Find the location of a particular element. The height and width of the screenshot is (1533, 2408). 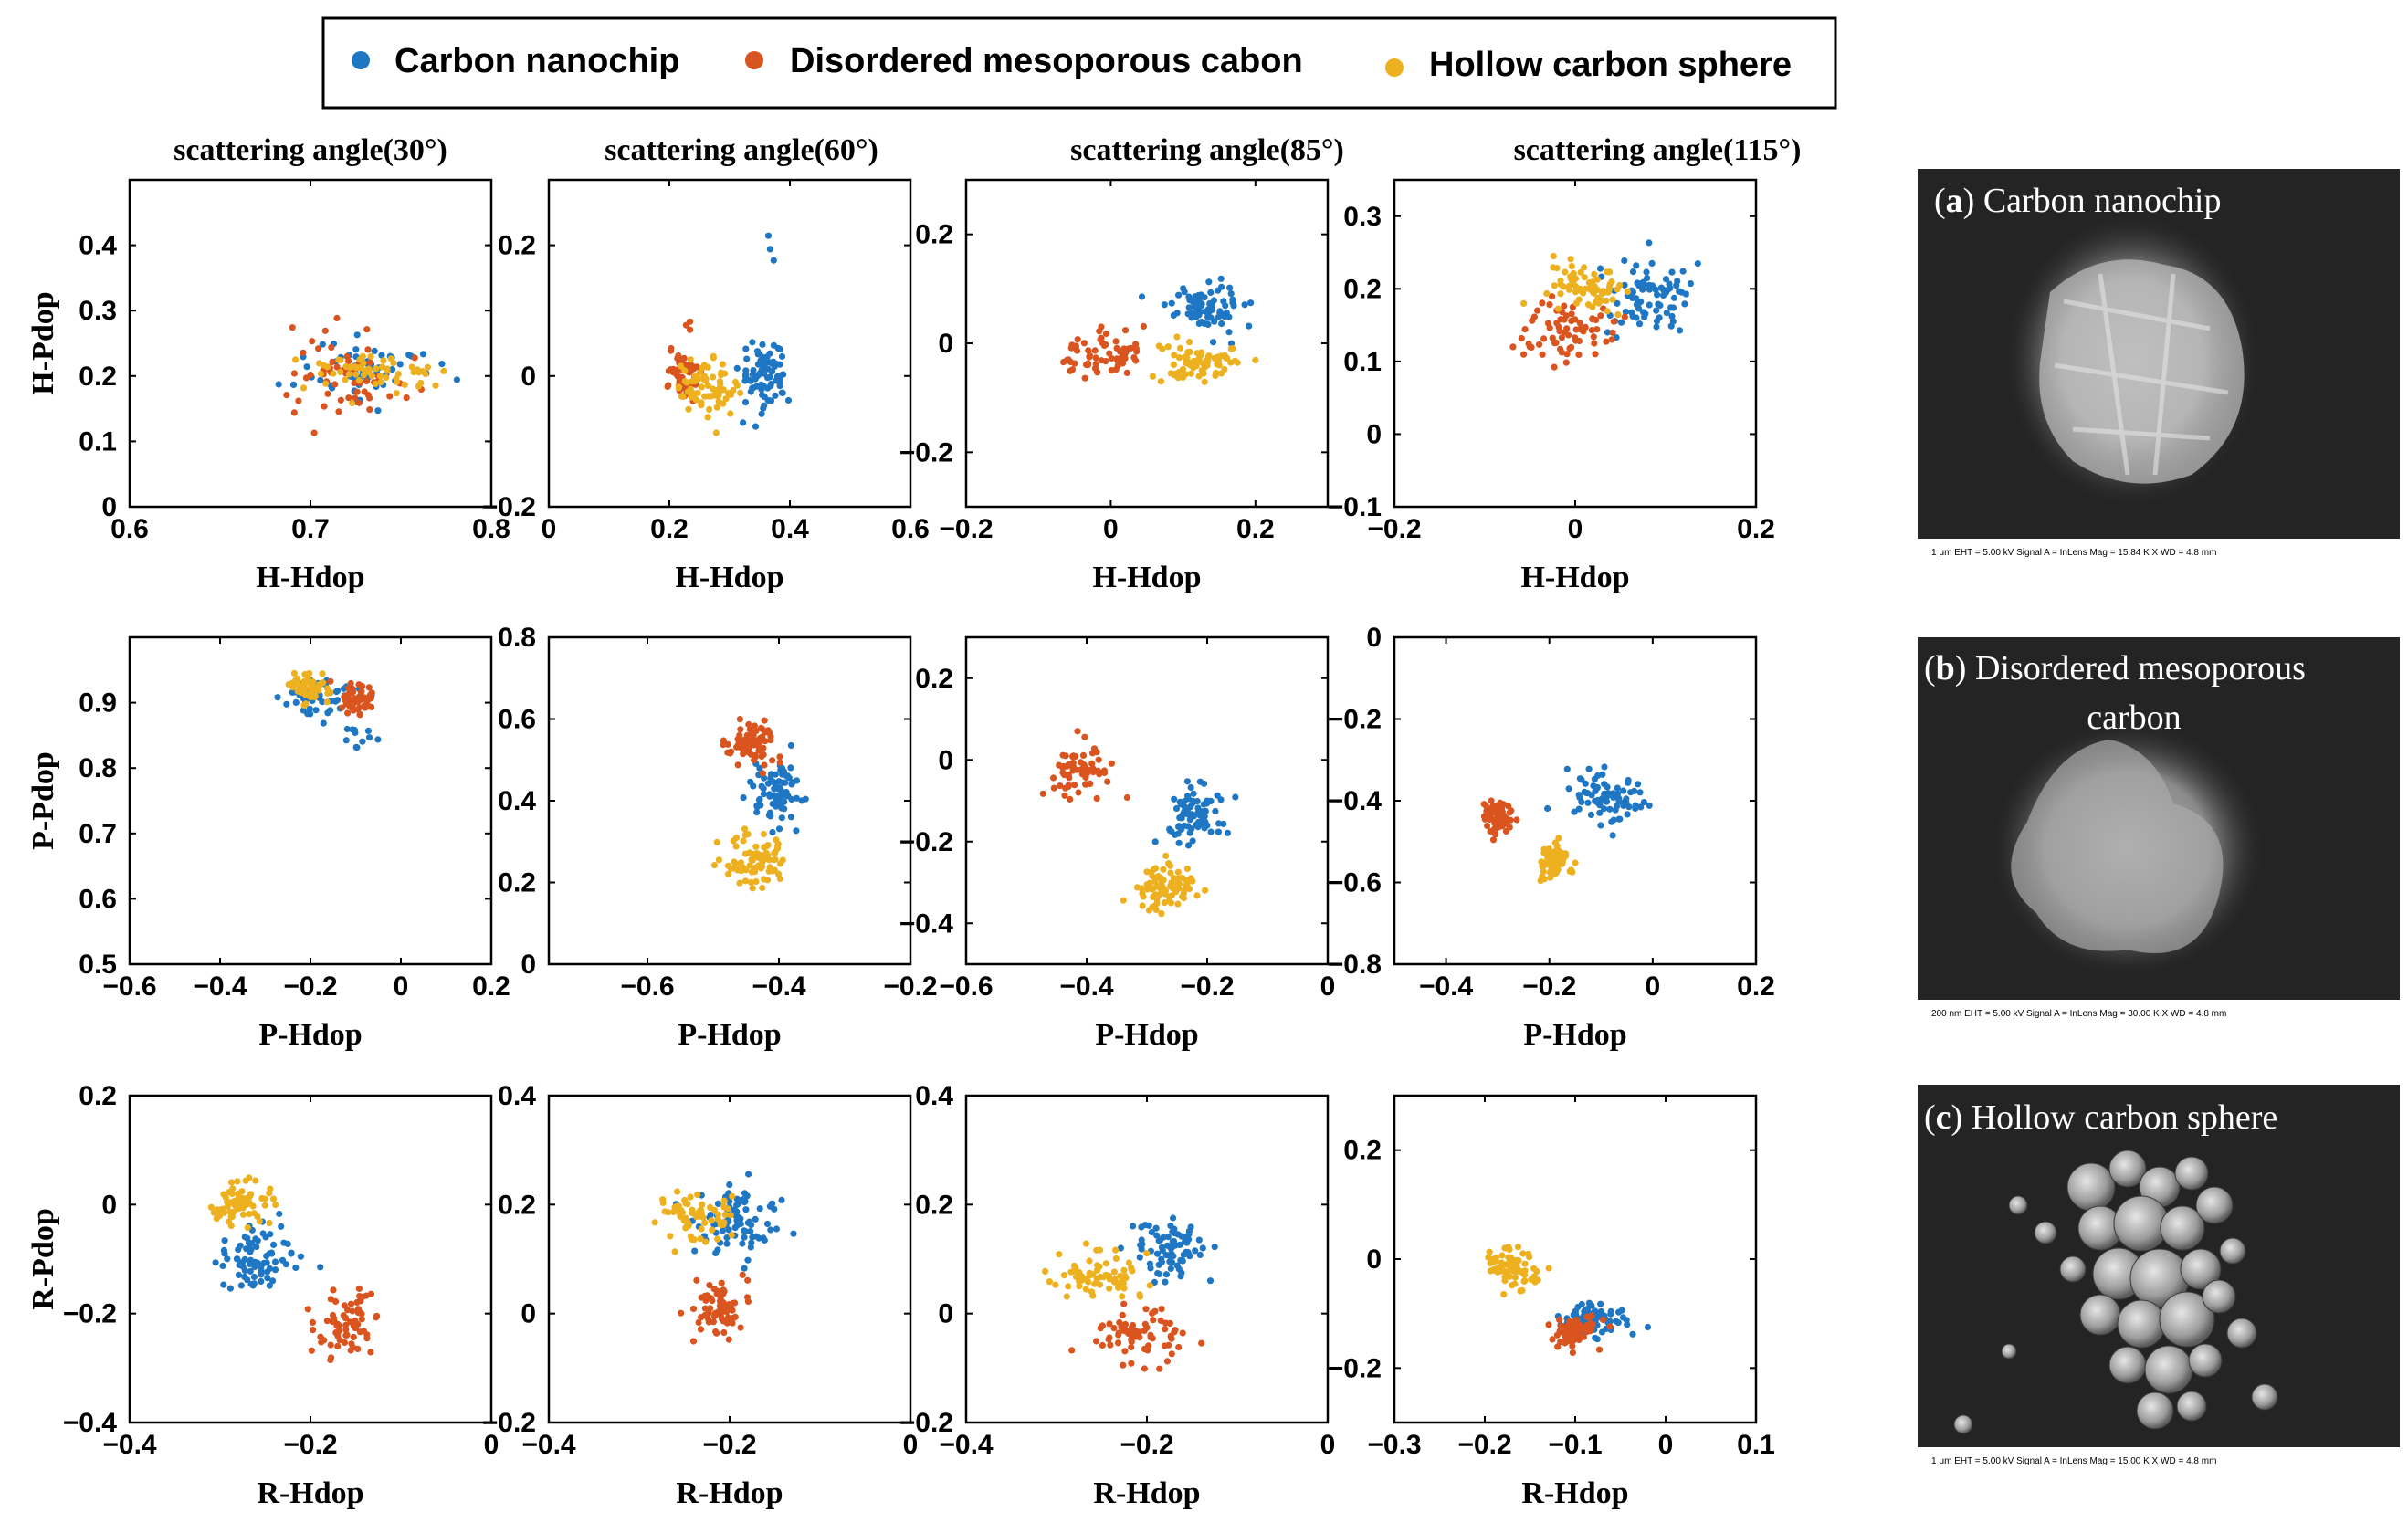

y-tick-label: 0.1 is located at coordinates (1362, 362).